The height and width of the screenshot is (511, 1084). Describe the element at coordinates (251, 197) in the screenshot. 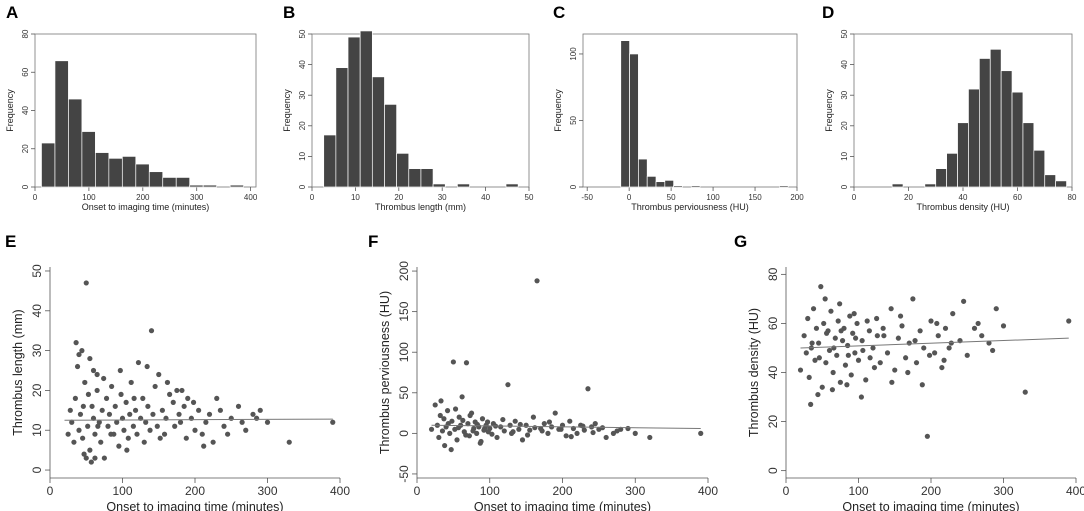

I see `x-tick-label-a: 400` at that location.